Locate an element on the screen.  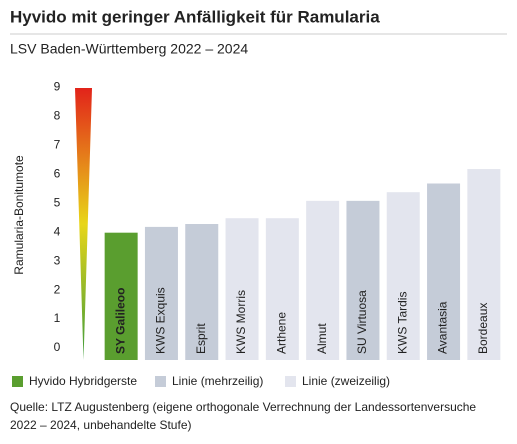
x-tick-label: Arthene is located at coordinates (282, 333).